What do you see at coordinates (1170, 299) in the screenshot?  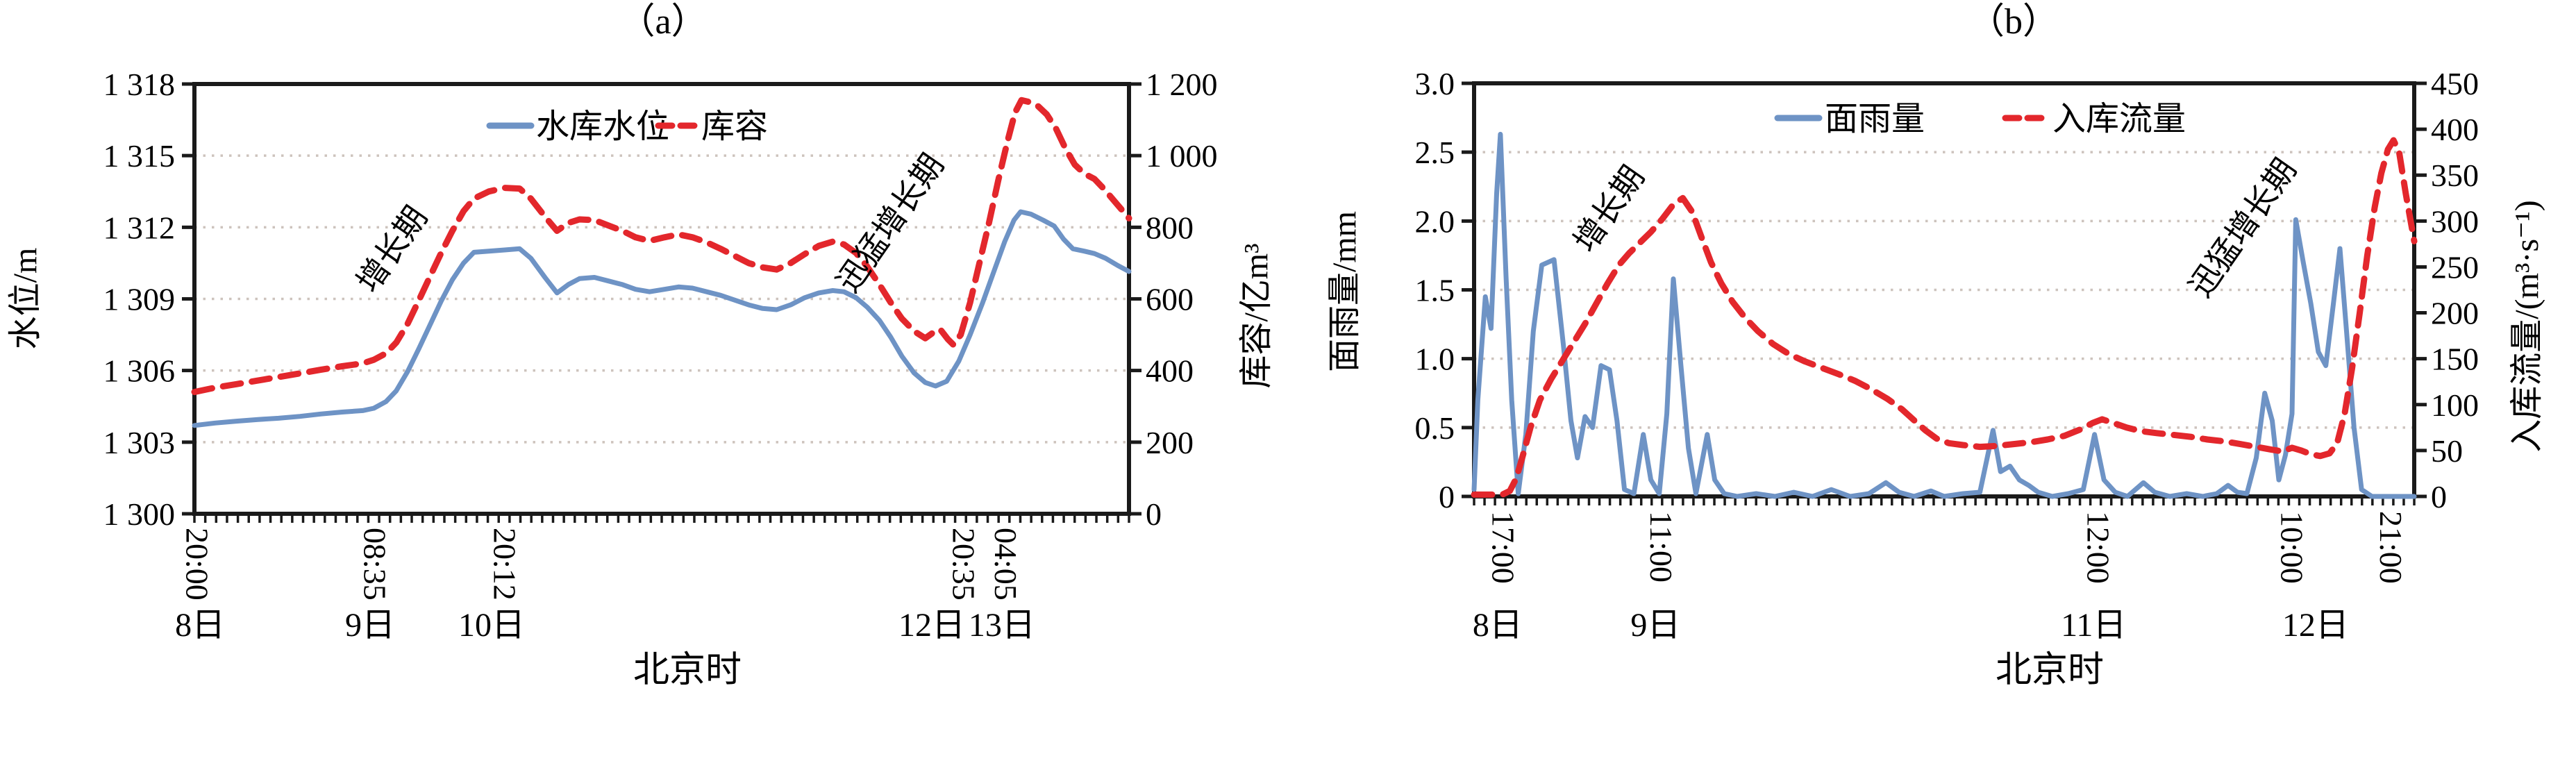 I see `panel-a-right-tick-label: 600` at bounding box center [1170, 299].